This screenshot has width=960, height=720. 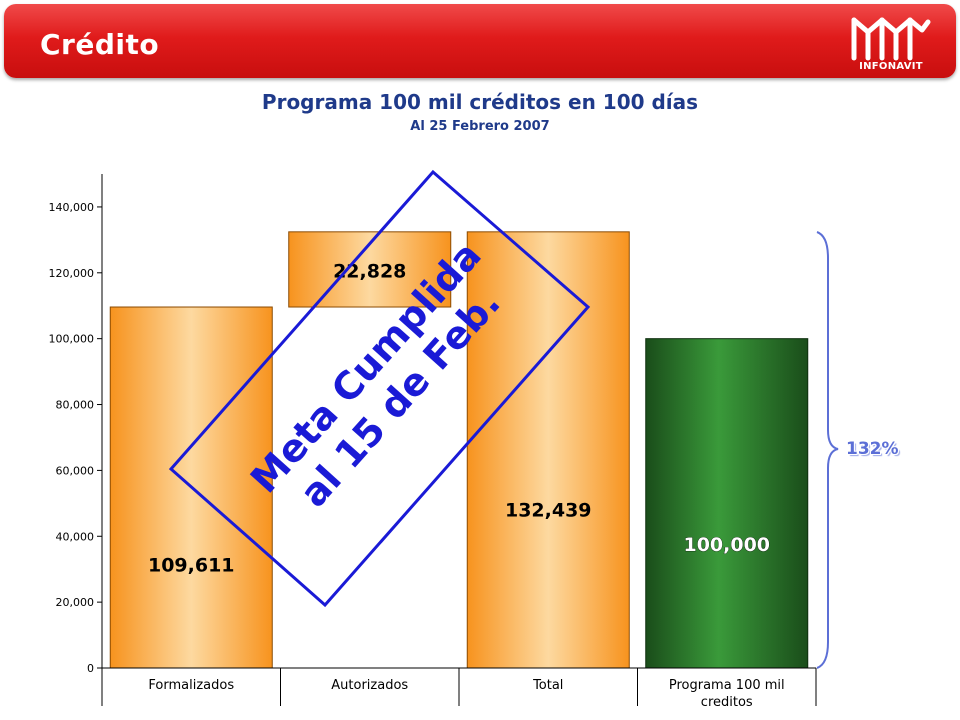 I want to click on chart-title: Programa 100 mil créditos en 100 días, so click(x=480, y=102).